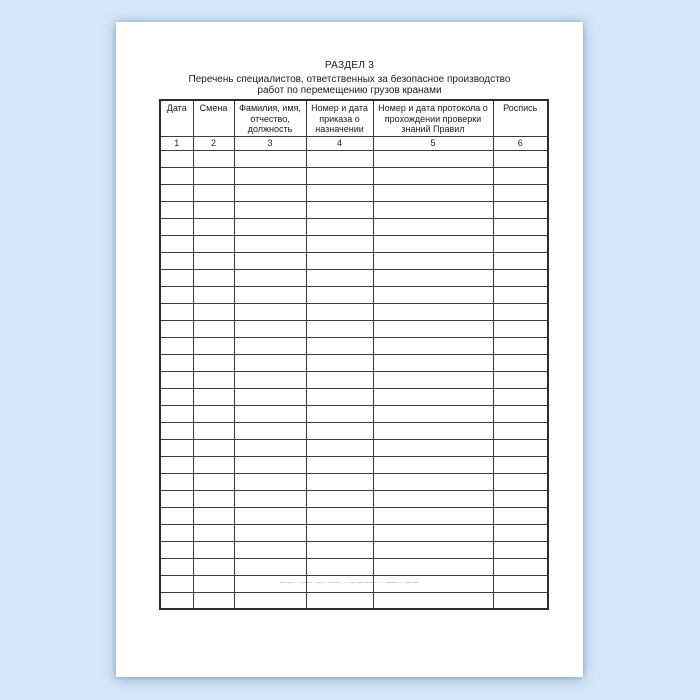 This screenshot has width=700, height=700. What do you see at coordinates (339, 143) in the screenshot?
I see `column-number-4: 4` at bounding box center [339, 143].